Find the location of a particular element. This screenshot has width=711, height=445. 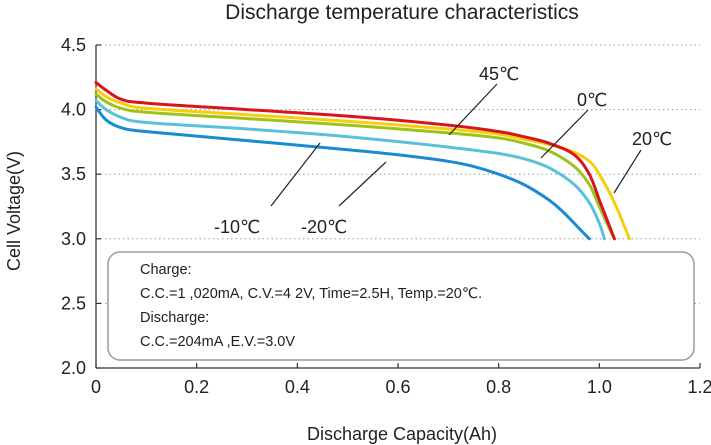

x-tick-label: 1.2 is located at coordinates (699, 387).